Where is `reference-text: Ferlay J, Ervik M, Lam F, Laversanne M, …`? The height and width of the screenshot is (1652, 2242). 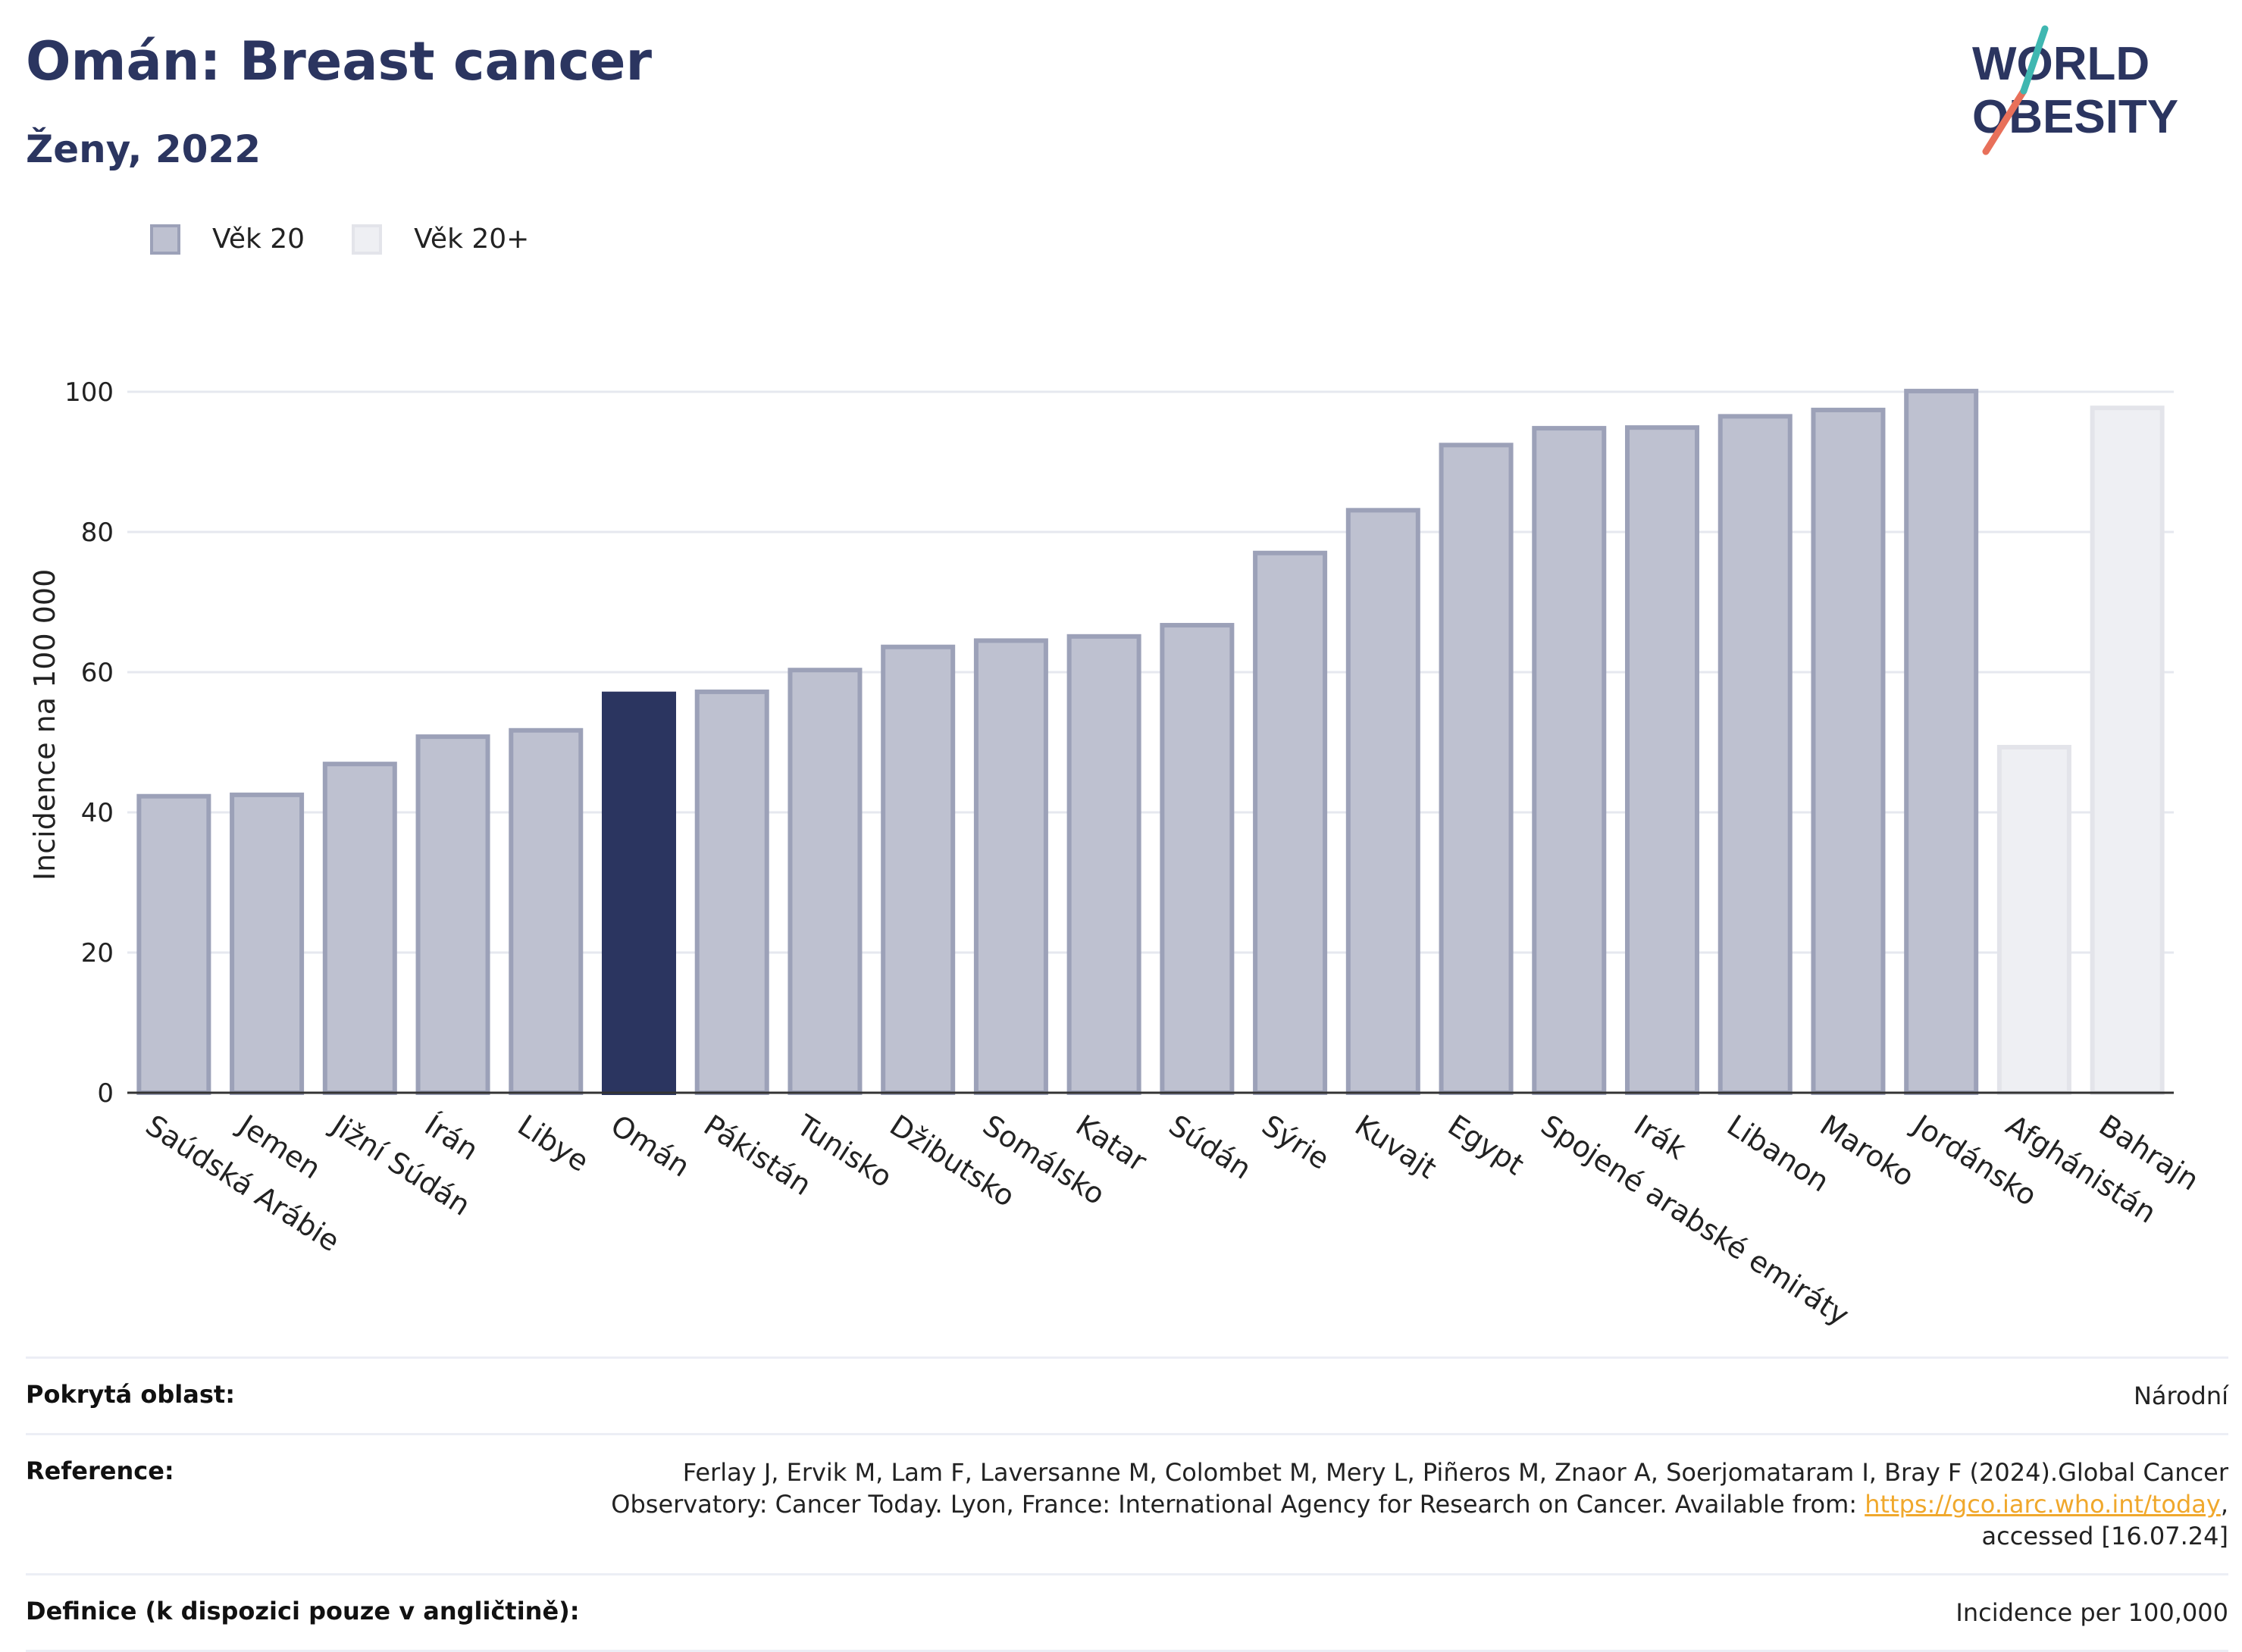
reference-text: Ferlay J, Ervik M, Lam F, Laversanne M, … is located at coordinates (1455, 1472).